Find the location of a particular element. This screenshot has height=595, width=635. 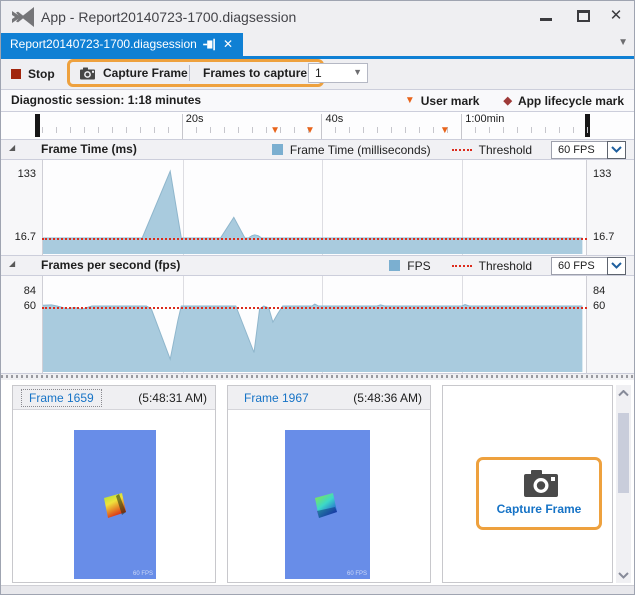

tab-close-icon: ✕ is located at coordinates (228, 44).